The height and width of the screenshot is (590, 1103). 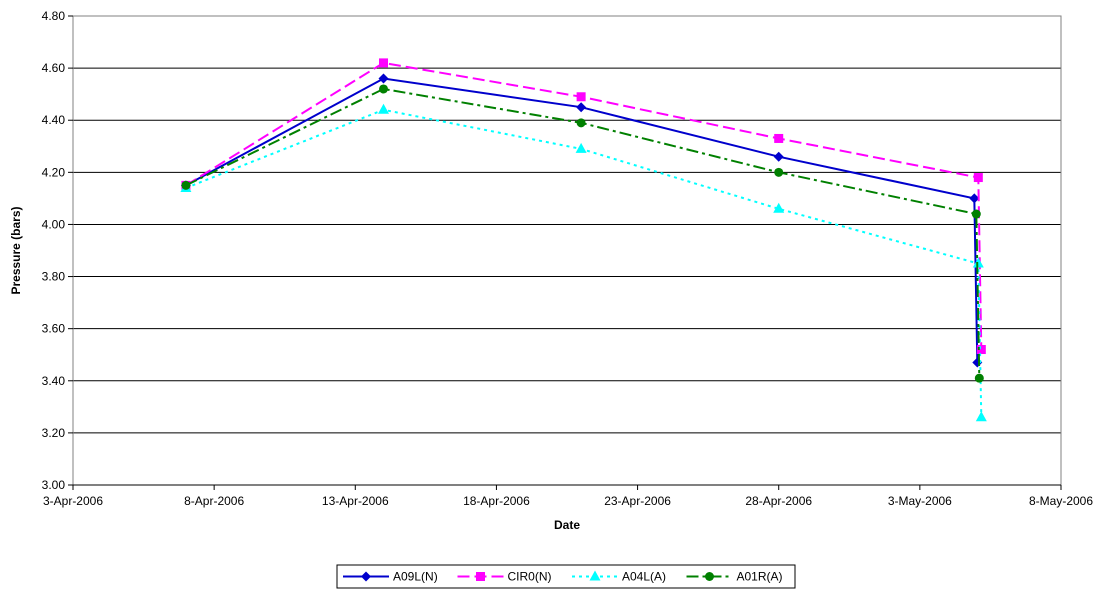 I want to click on y-tick-label: 3.60, so click(x=54, y=329).